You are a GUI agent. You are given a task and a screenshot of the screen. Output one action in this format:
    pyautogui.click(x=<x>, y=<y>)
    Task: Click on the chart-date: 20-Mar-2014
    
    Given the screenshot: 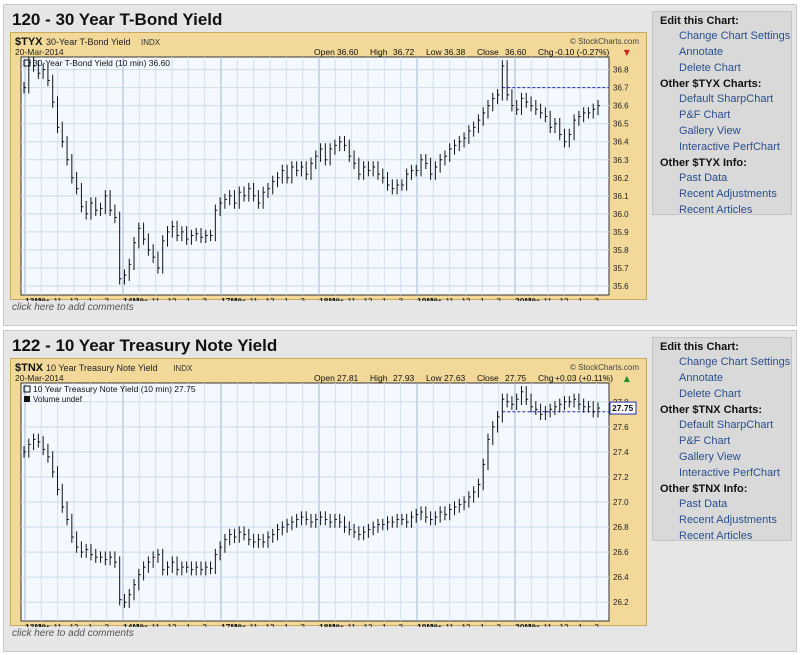 What is the action you would take?
    pyautogui.click(x=39, y=52)
    